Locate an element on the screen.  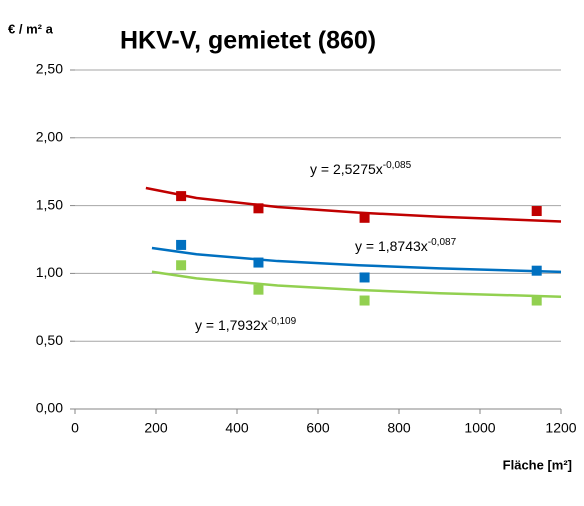
equation-text: y = 1,8743x is located at coordinates (391, 246).